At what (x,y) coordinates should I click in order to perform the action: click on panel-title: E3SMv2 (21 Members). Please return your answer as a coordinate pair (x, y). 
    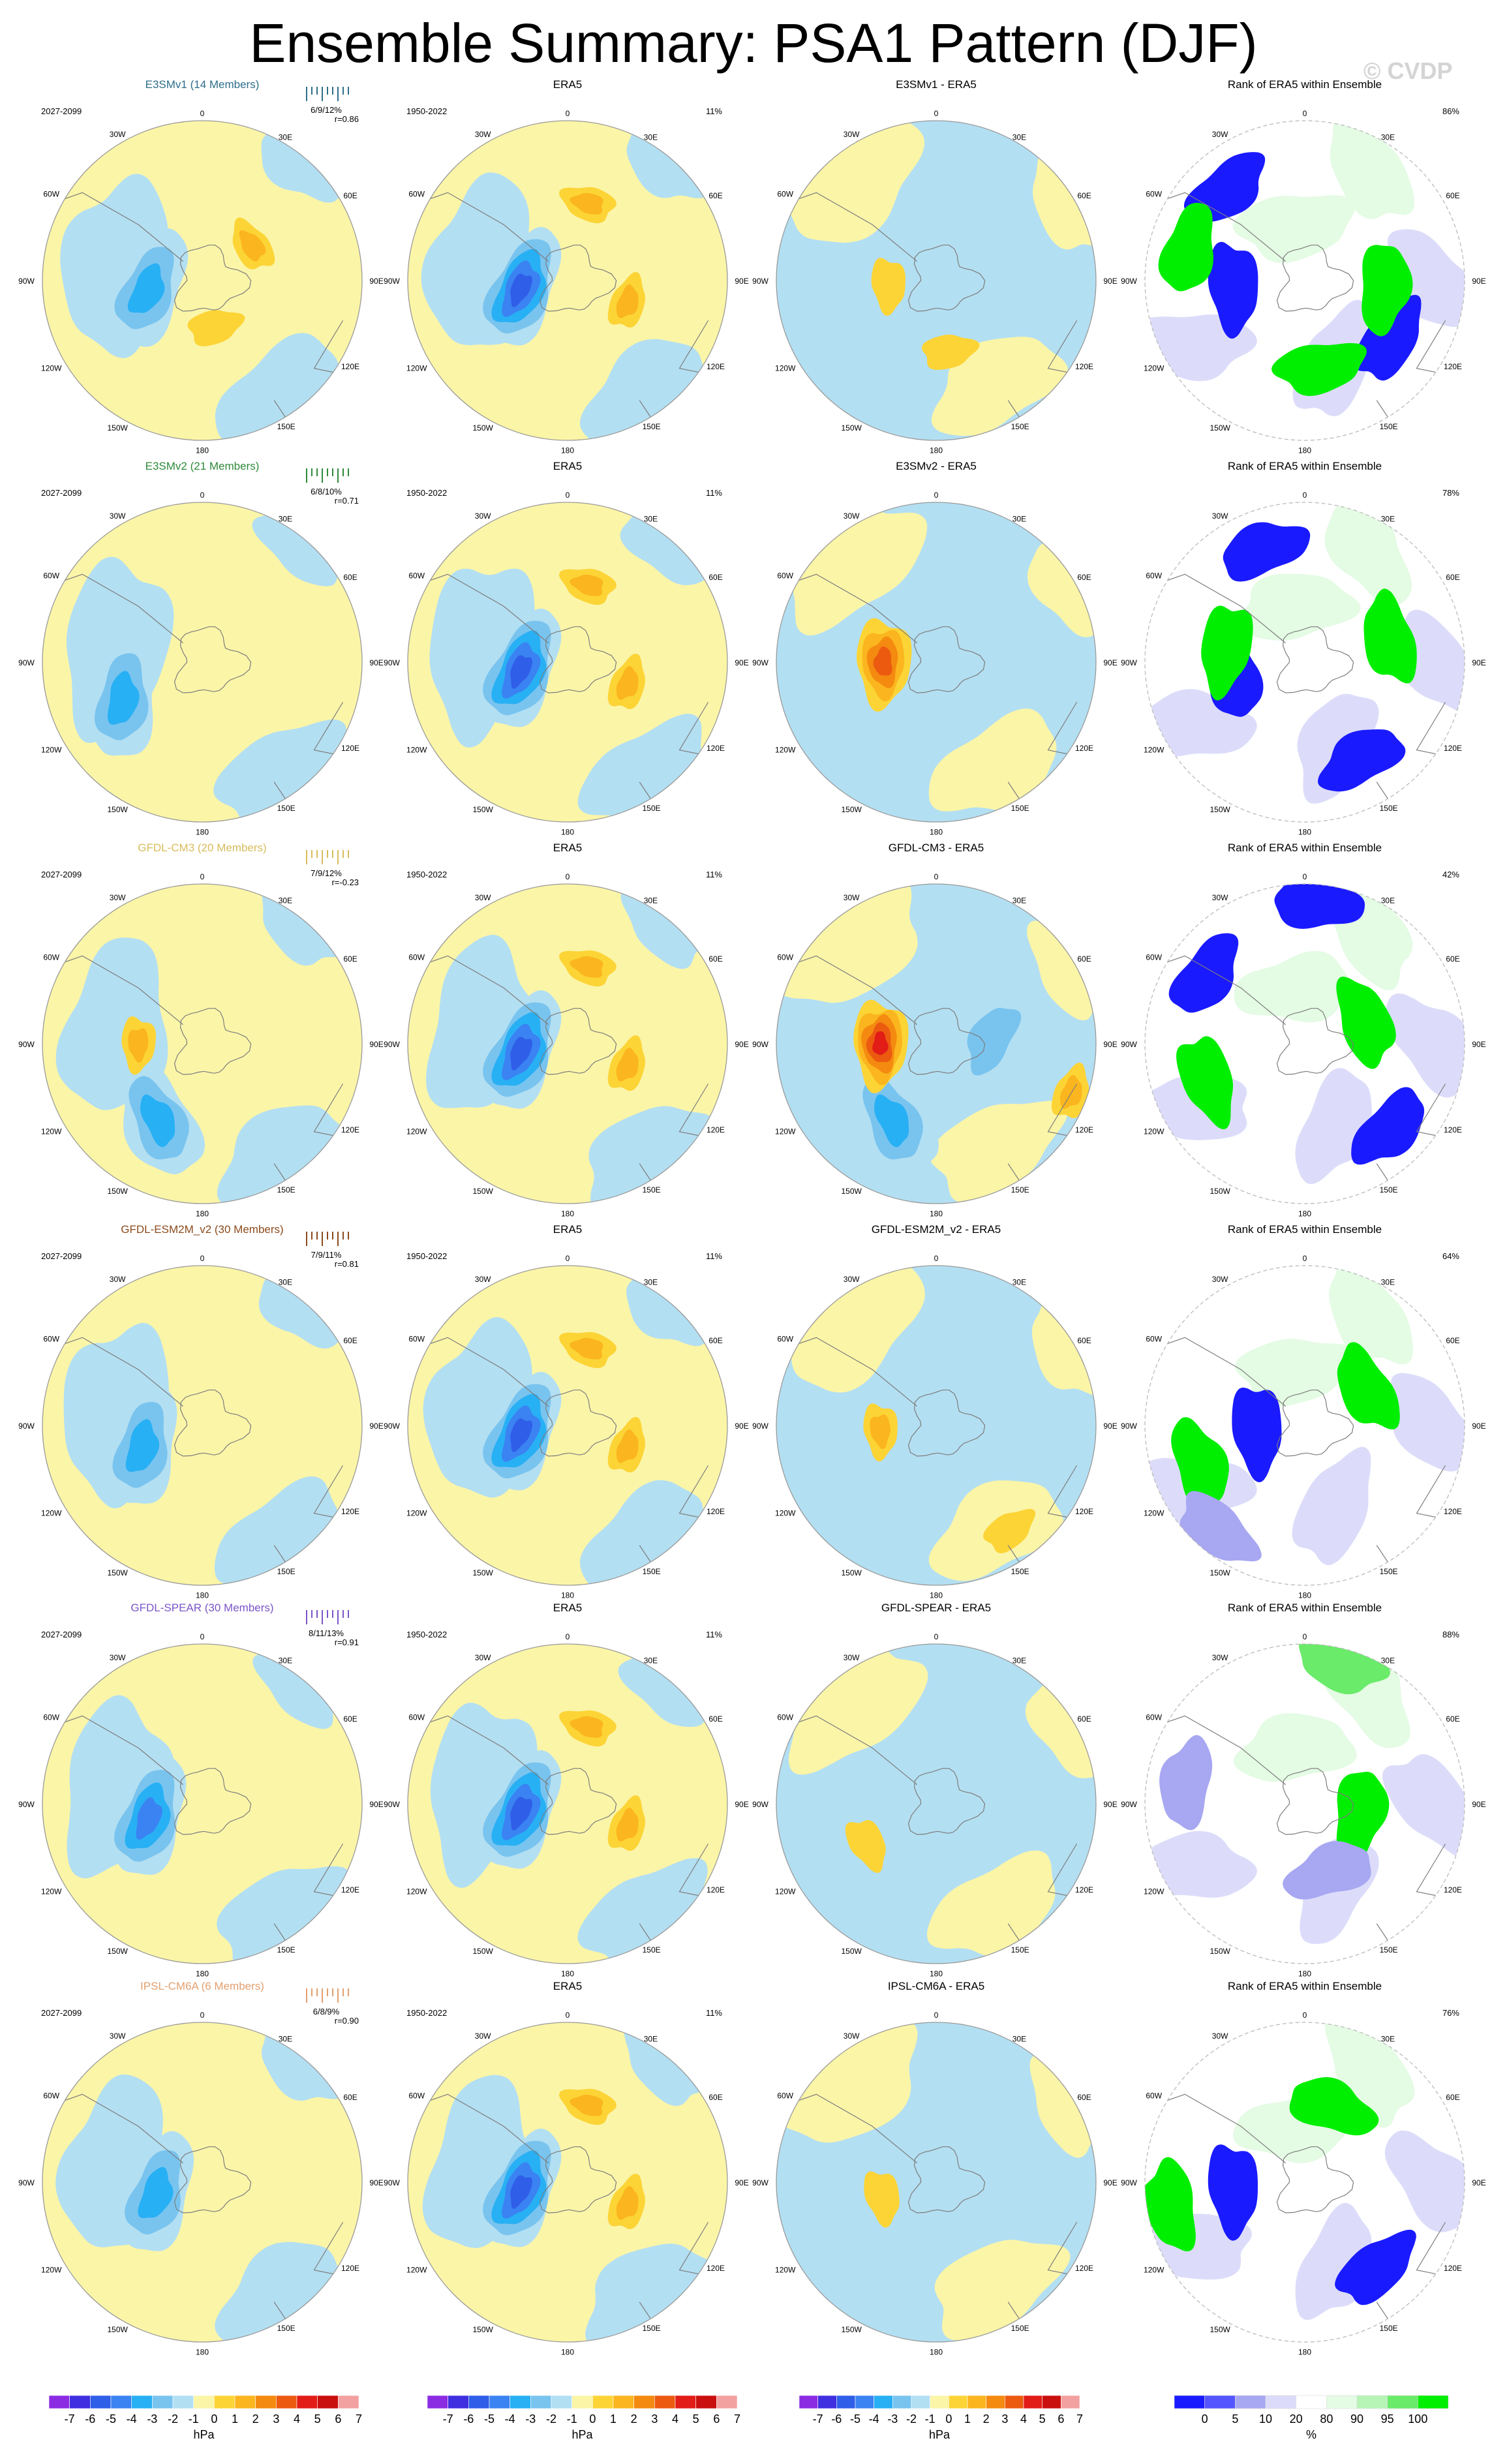
    Looking at the image, I should click on (202, 466).